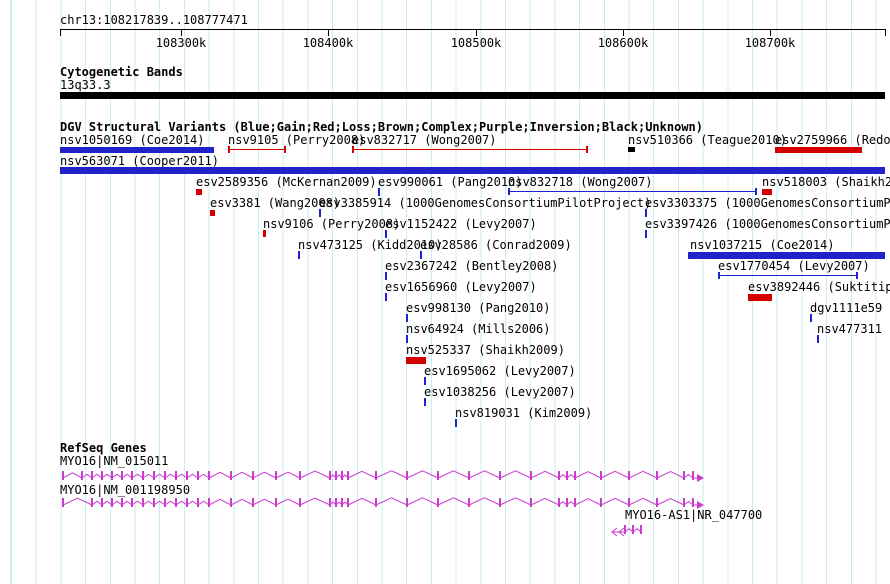  I want to click on cytobands-track-title: Cytogenetic Bands, so click(121, 72).